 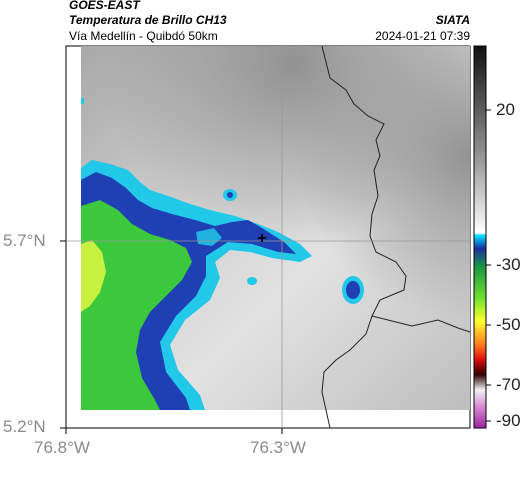 What do you see at coordinates (24, 426) in the screenshot?
I see `y-tick-label: 5.2°N` at bounding box center [24, 426].